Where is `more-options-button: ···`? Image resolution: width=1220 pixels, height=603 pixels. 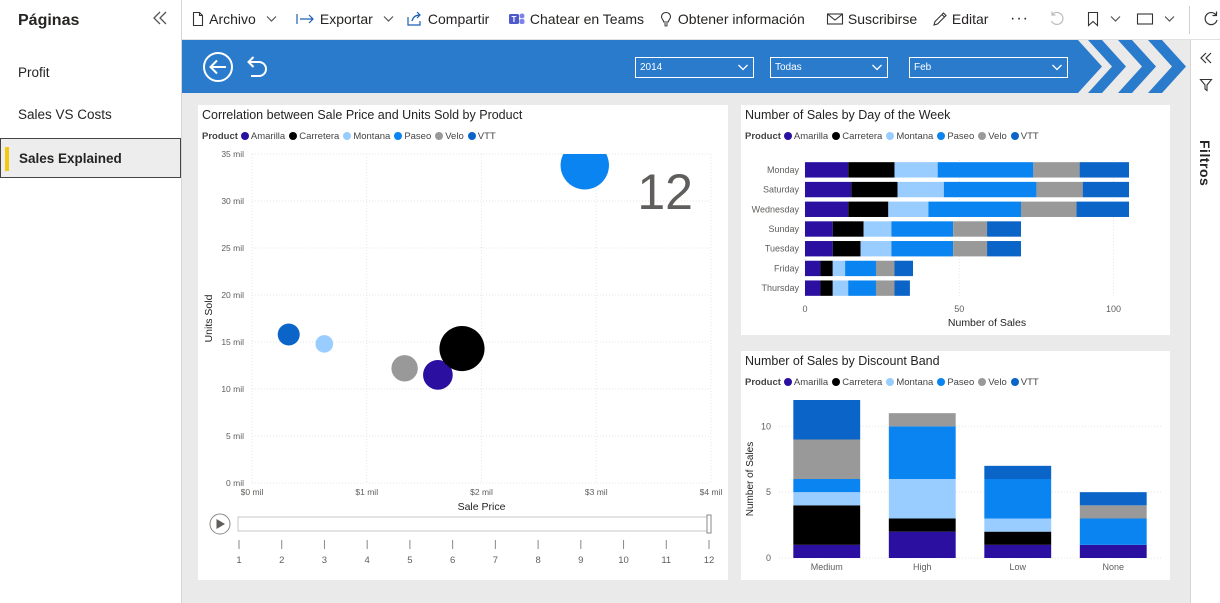 more-options-button: ··· is located at coordinates (1019, 18).